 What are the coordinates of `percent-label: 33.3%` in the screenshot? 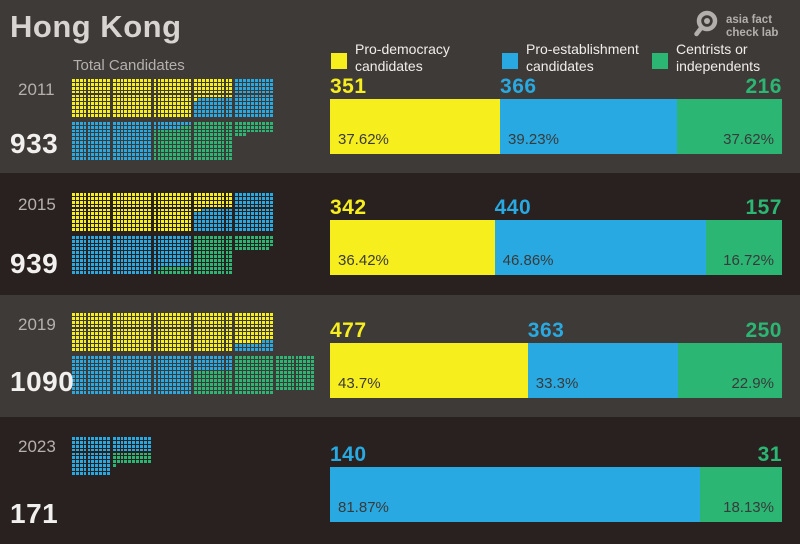 It's located at (557, 383).